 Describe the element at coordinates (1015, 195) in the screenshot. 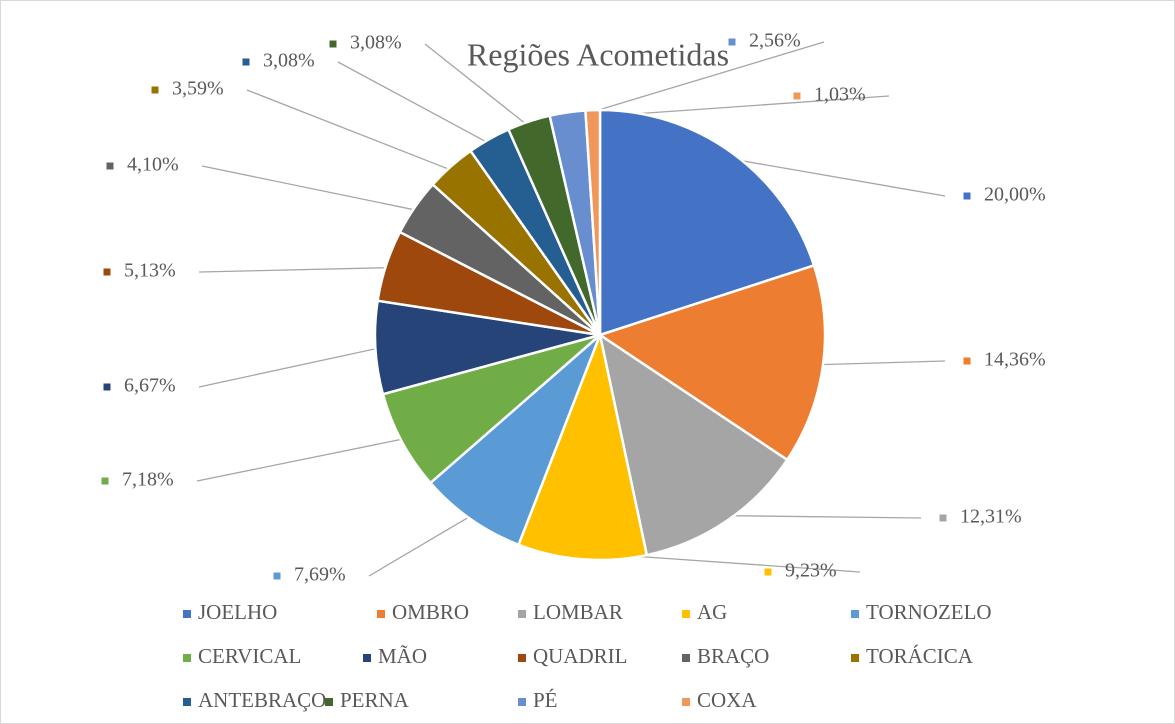

I see `data-label: 20,00%` at that location.